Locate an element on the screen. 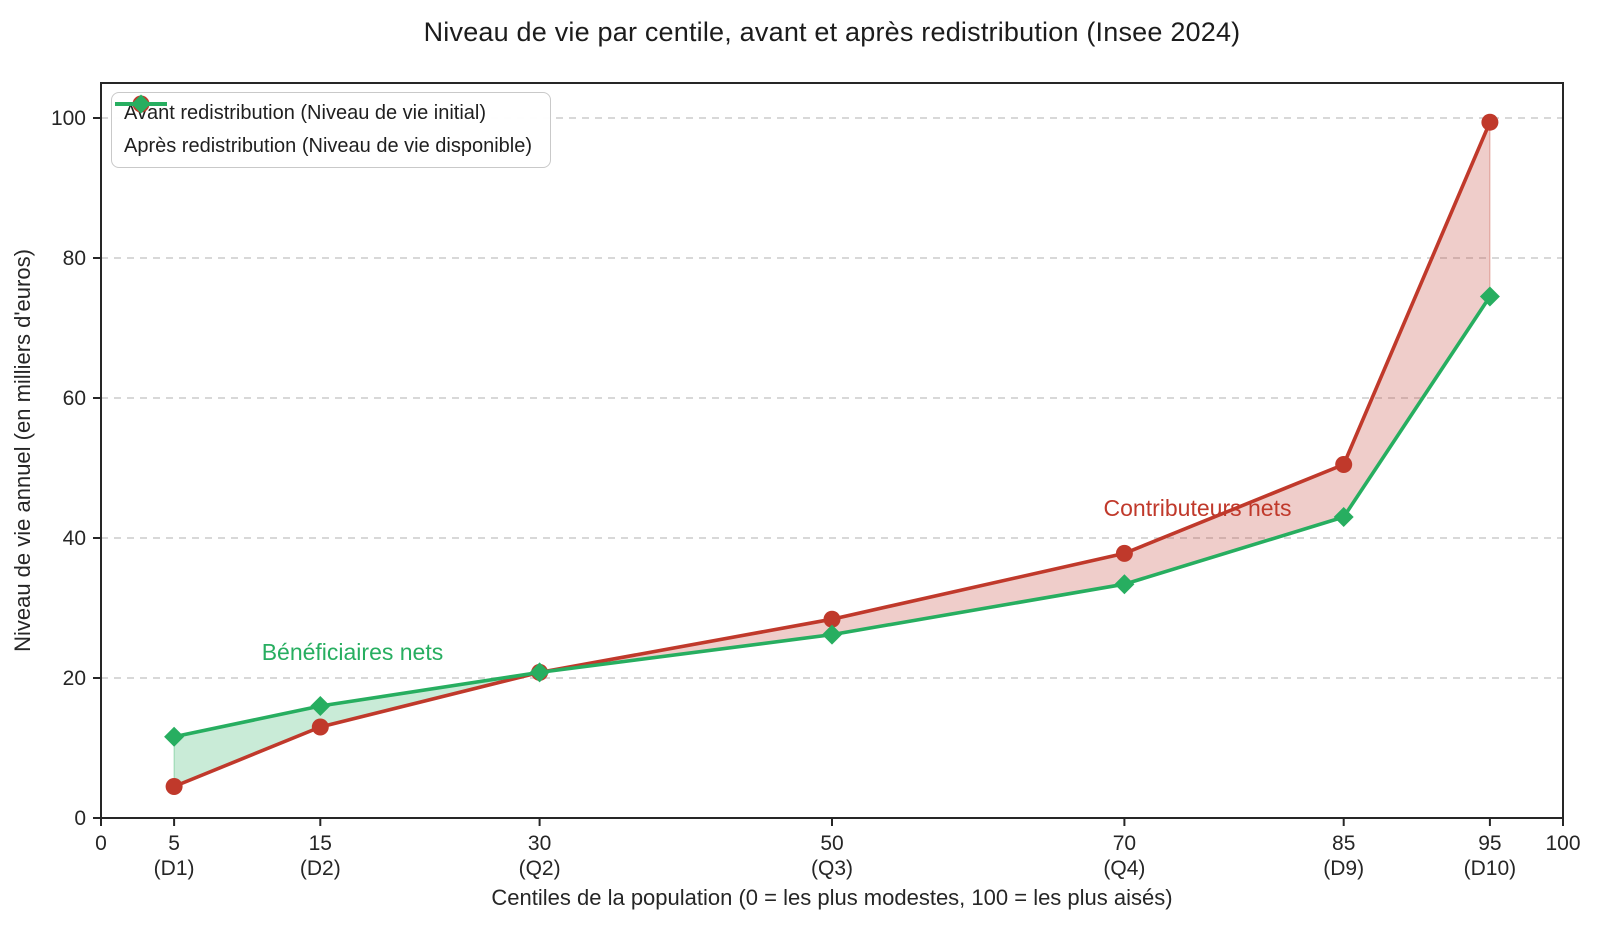 This screenshot has height=933, width=1600. y-tick-label-100: 100 is located at coordinates (68, 118).